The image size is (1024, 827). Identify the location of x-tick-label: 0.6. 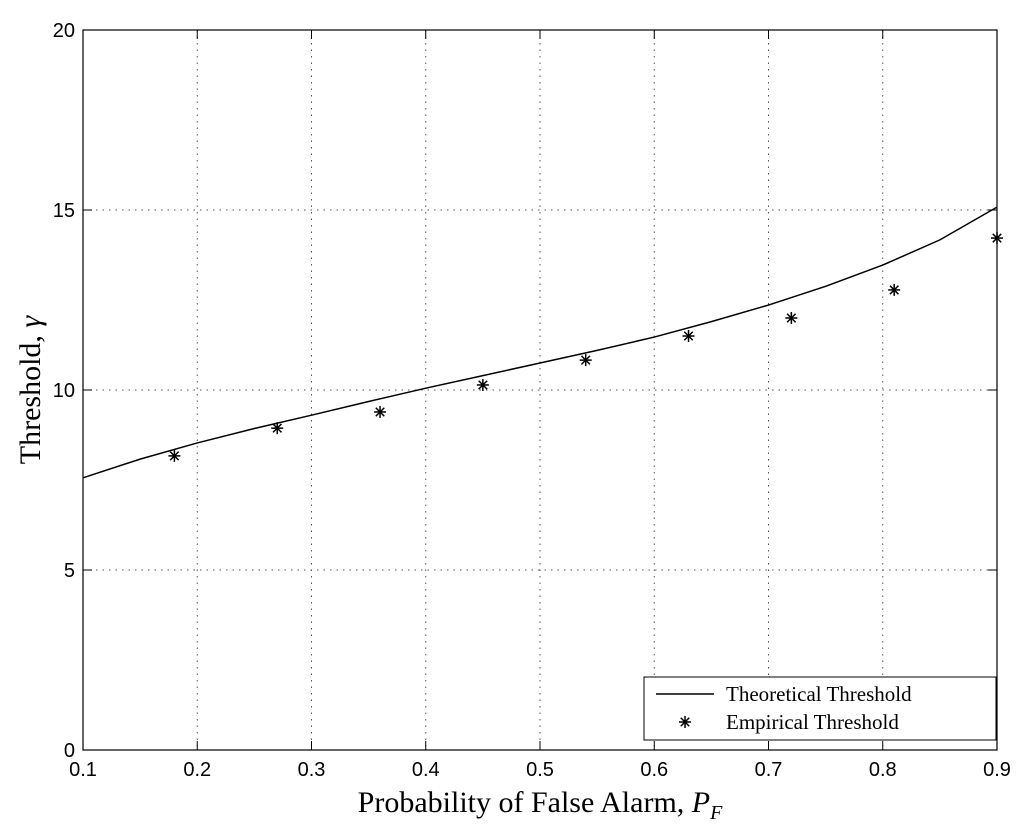
(654, 770).